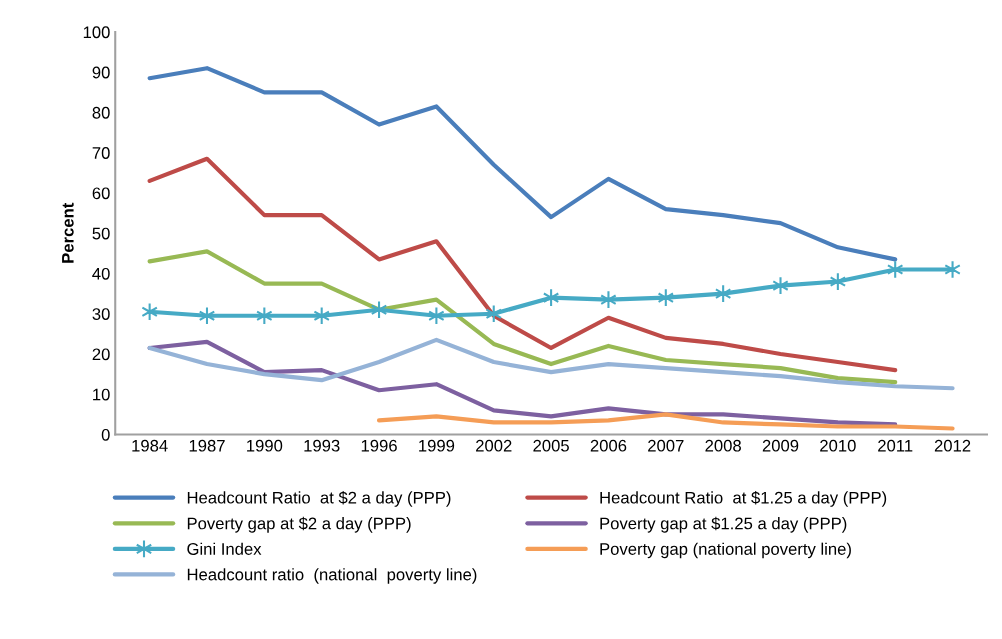 The image size is (1002, 639). What do you see at coordinates (265, 445) in the screenshot?
I see `x-tick-label: 1990` at bounding box center [265, 445].